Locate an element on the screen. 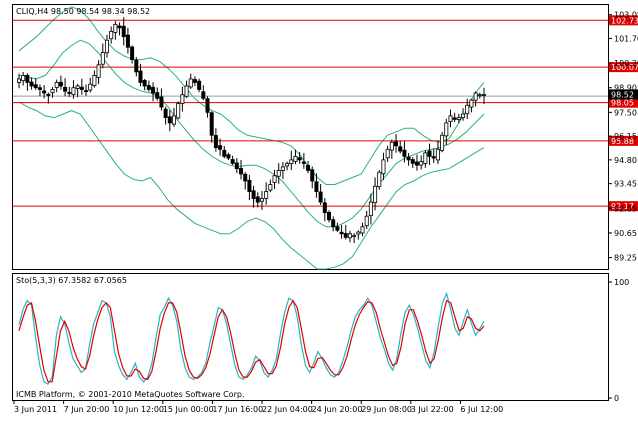 The width and height of the screenshot is (638, 432). time-axis-label: 3 Jun 2011 is located at coordinates (35, 409).